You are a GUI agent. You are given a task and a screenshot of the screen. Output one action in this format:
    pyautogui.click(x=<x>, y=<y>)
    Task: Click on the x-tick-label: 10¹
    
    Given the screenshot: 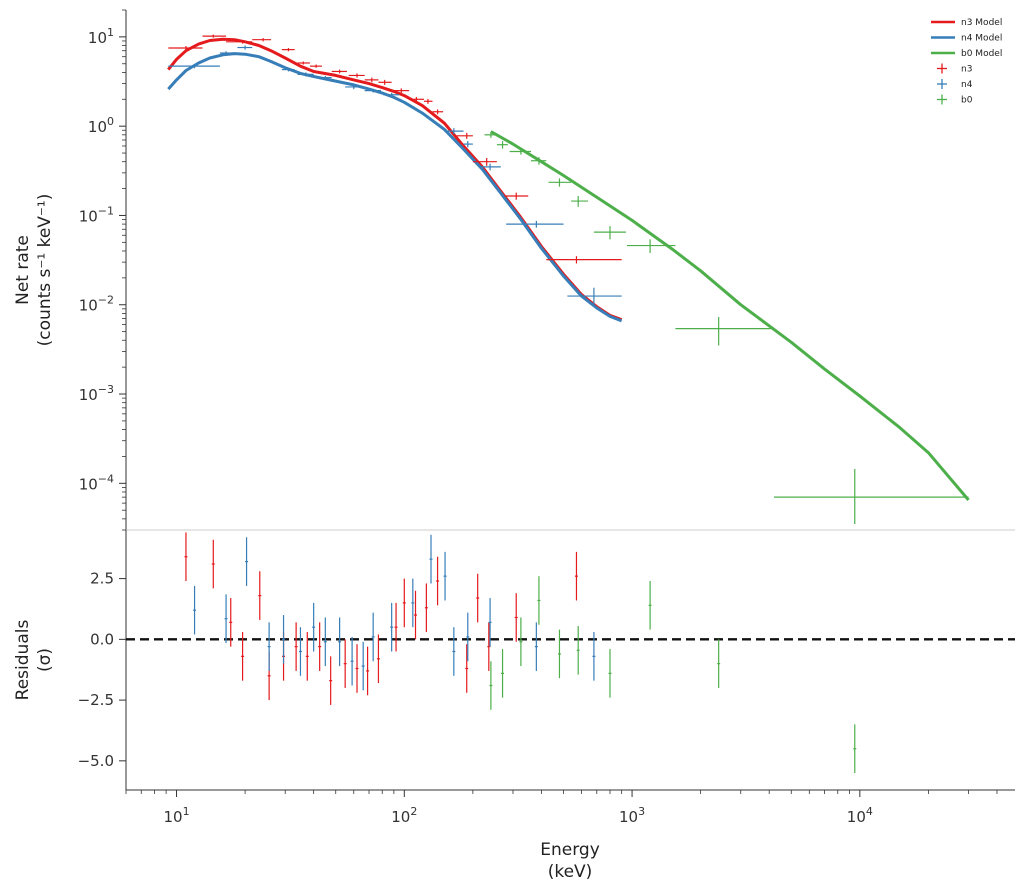 What is the action you would take?
    pyautogui.click(x=176, y=815)
    